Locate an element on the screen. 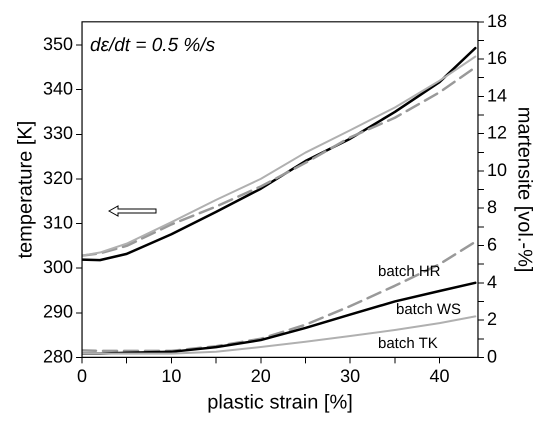 The width and height of the screenshot is (550, 427). y-tick-label: 280 is located at coordinates (58, 356).